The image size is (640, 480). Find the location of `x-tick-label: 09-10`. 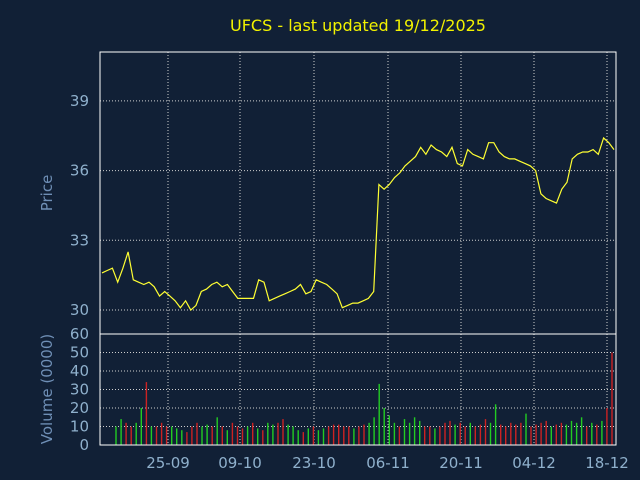

x-tick-label: 09-10 is located at coordinates (240, 463).